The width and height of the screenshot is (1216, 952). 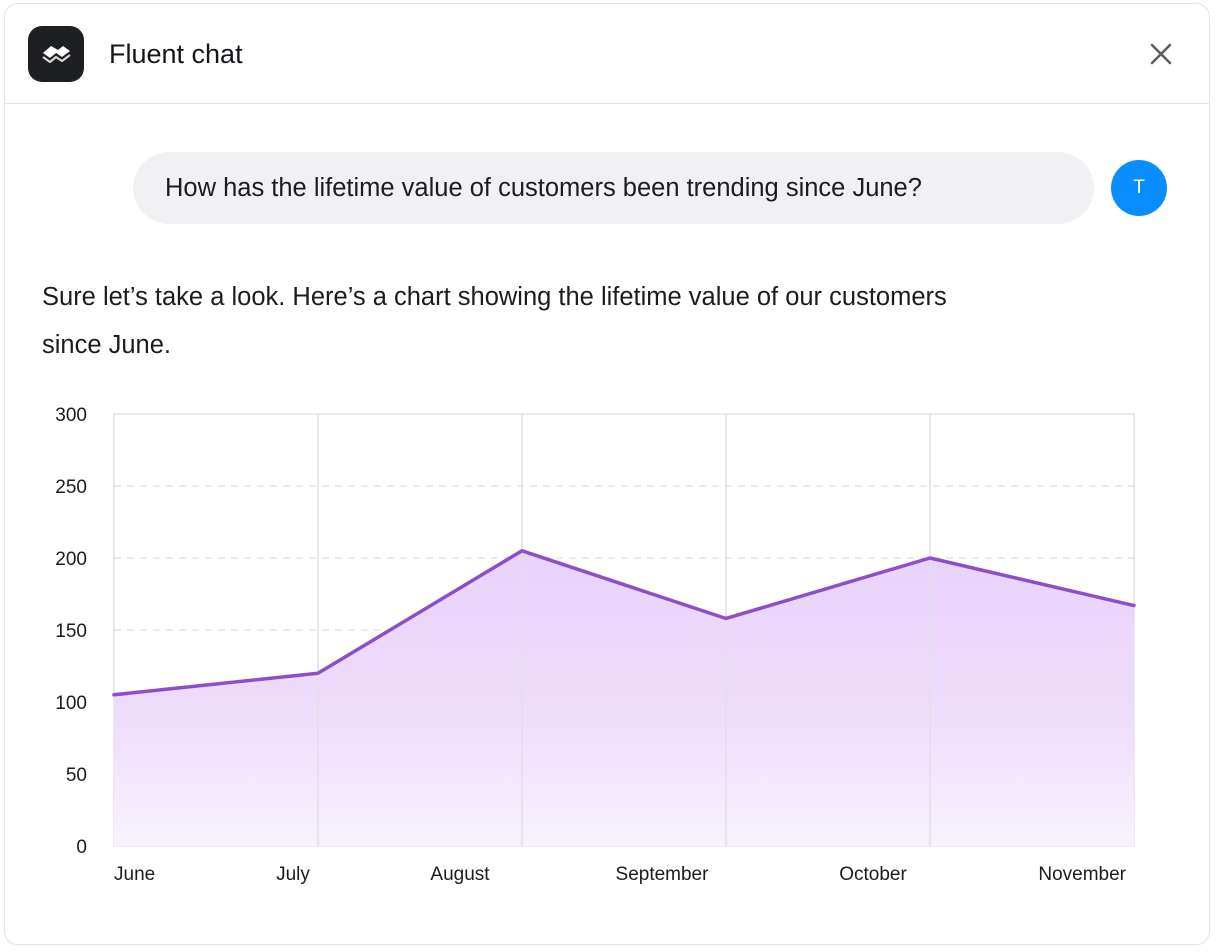 What do you see at coordinates (71, 487) in the screenshot?
I see `y-tick-label: 250` at bounding box center [71, 487].